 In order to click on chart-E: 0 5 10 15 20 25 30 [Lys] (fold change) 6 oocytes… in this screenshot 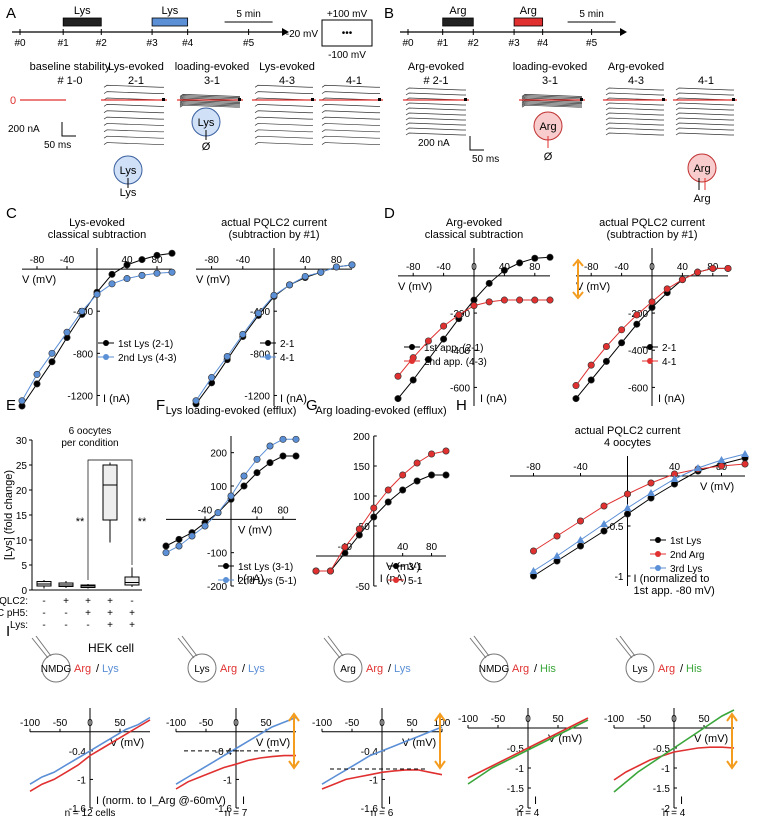, I will do `click(73, 528)`.